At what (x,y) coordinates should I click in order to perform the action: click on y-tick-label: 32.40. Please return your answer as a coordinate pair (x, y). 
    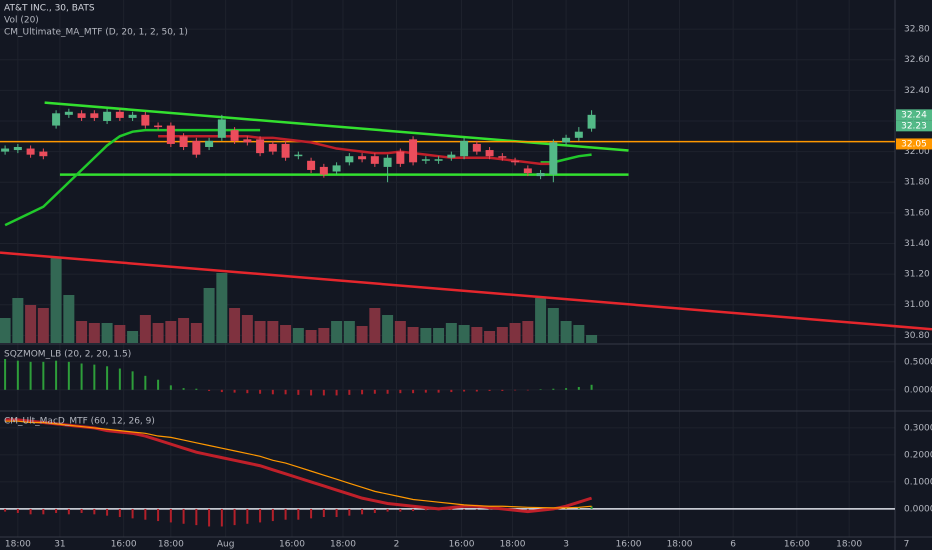
    Looking at the image, I should click on (917, 91).